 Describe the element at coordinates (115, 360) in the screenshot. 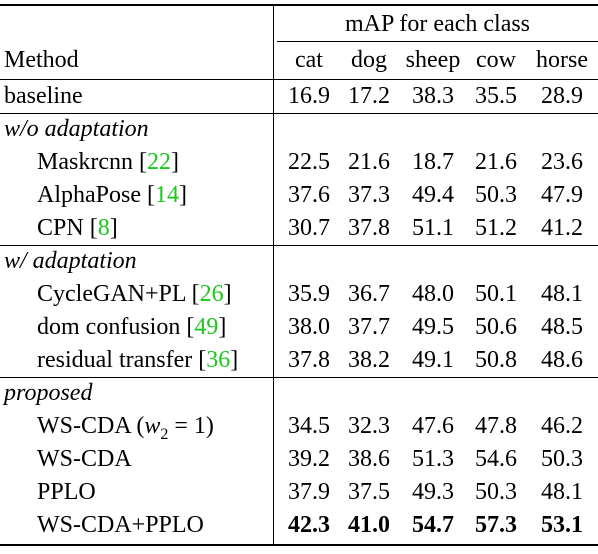

I see `method-name: residual transfer` at that location.